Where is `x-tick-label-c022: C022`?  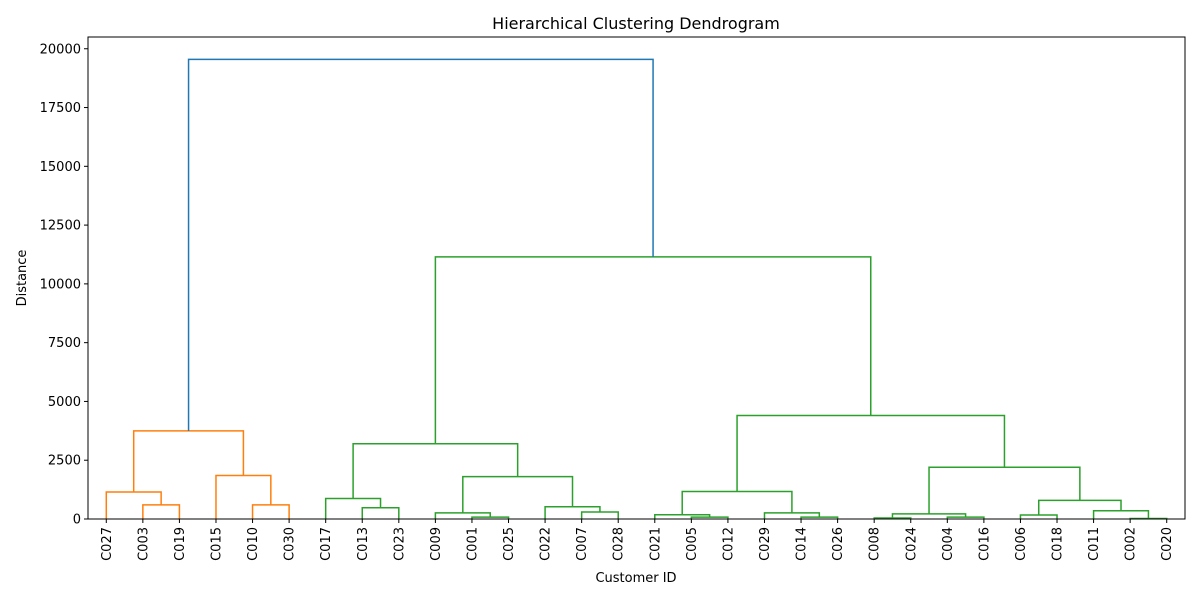 x-tick-label-c022: C022 is located at coordinates (546, 544).